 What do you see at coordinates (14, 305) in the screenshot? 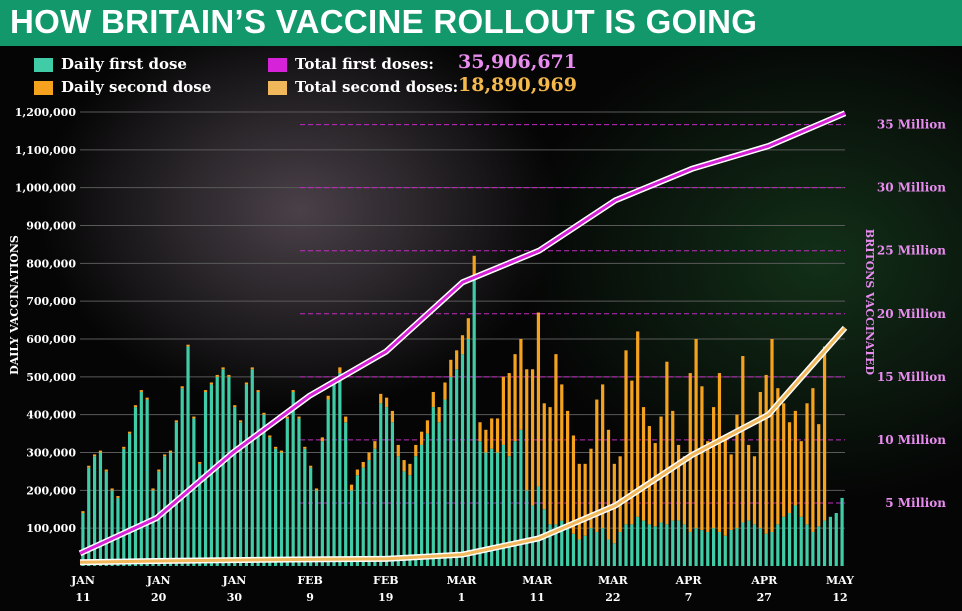
I see `y-axis-label: DAILY VACCINATIONS` at bounding box center [14, 305].